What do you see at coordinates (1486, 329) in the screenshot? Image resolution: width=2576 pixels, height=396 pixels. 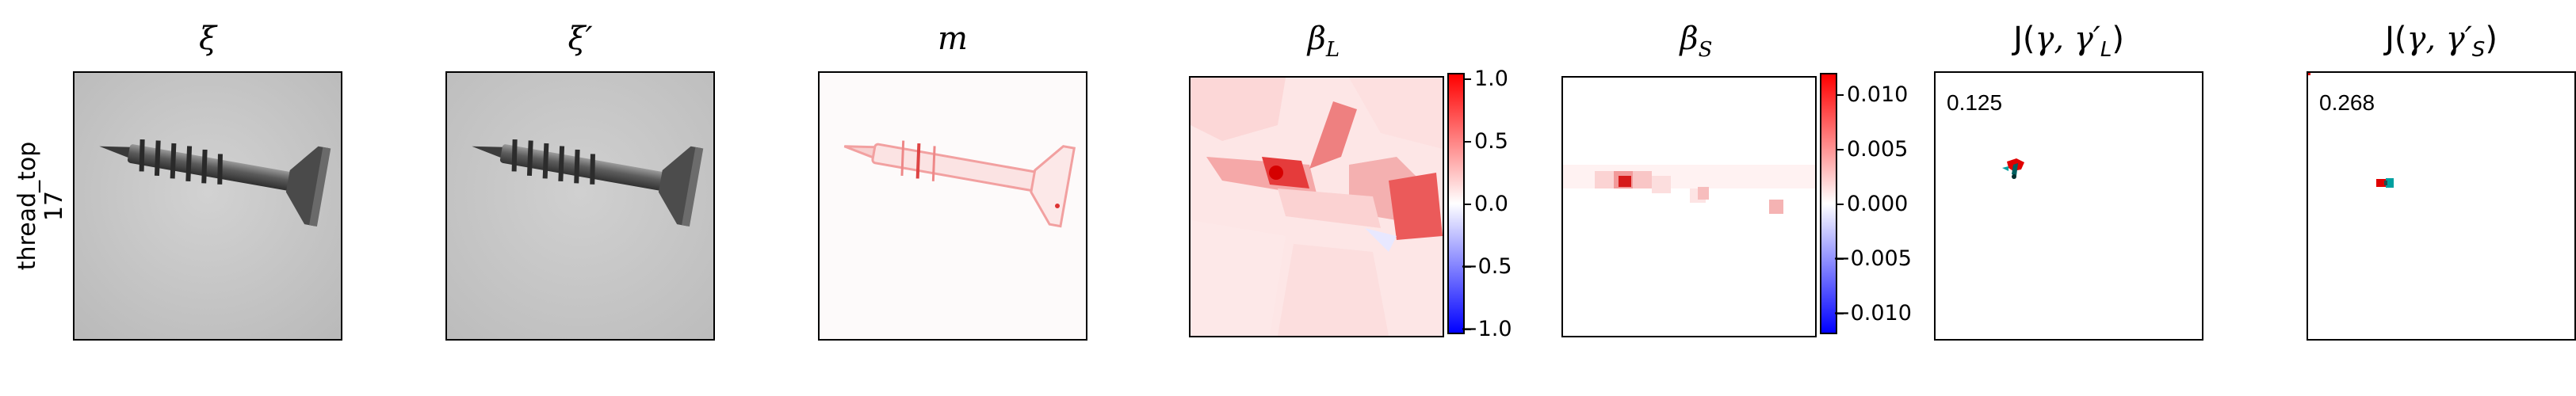 I see `tick-label: −1.0` at bounding box center [1486, 329].